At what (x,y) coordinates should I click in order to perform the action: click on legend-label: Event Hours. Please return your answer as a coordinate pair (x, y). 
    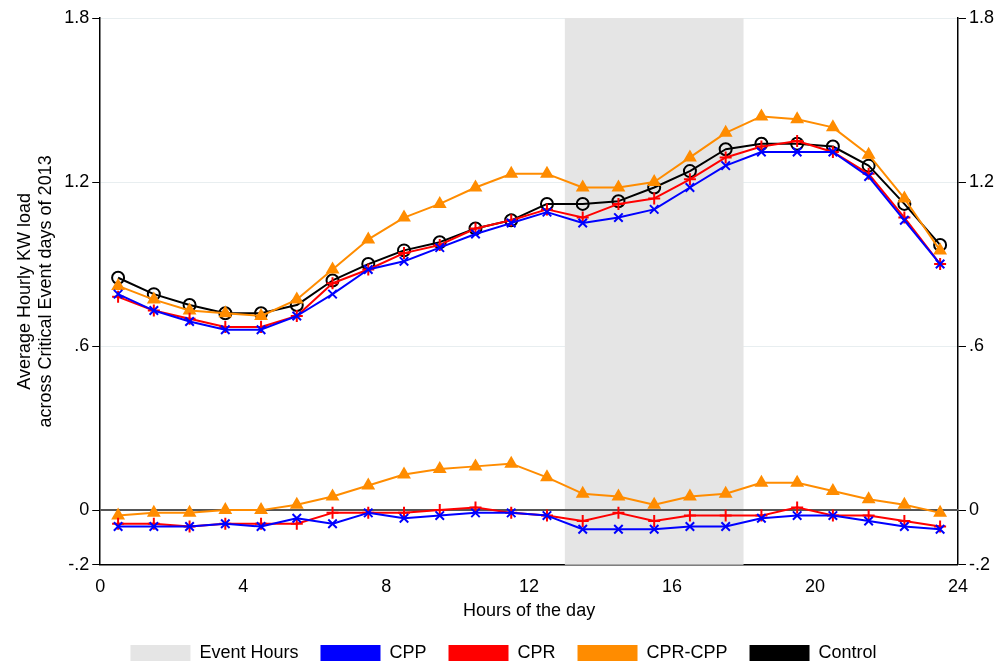
    Looking at the image, I should click on (249, 651).